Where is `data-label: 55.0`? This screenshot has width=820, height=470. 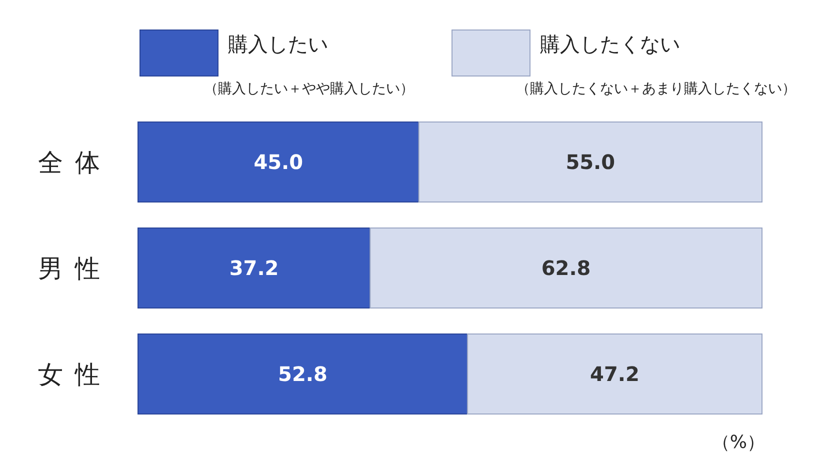
data-label: 55.0 is located at coordinates (591, 162).